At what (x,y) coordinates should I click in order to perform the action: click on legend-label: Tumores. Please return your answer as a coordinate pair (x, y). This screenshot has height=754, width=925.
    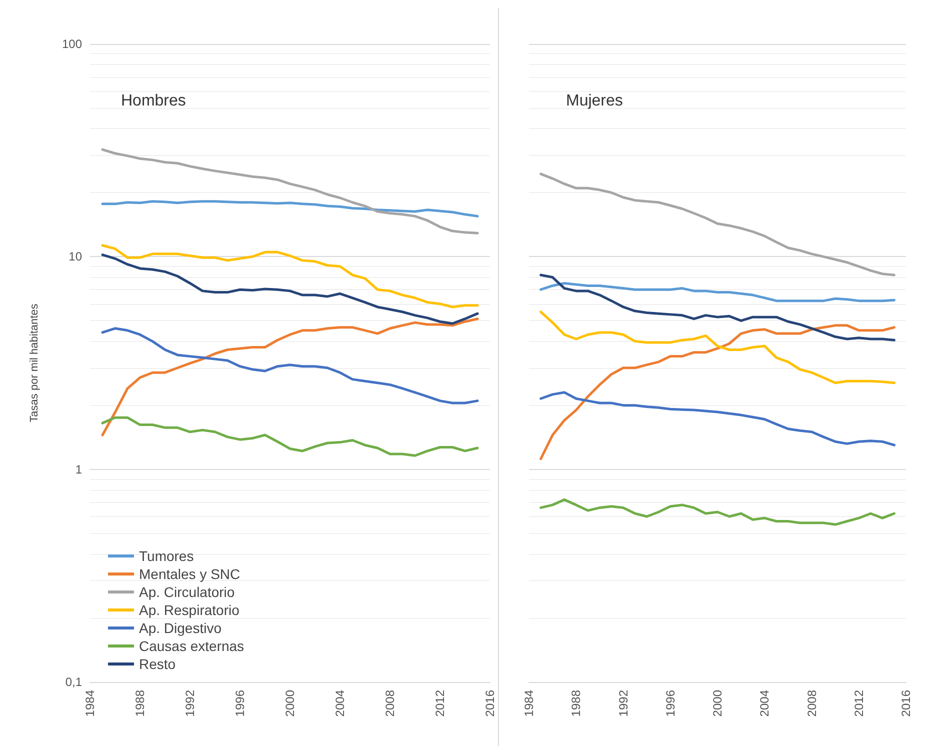
    Looking at the image, I should click on (166, 556).